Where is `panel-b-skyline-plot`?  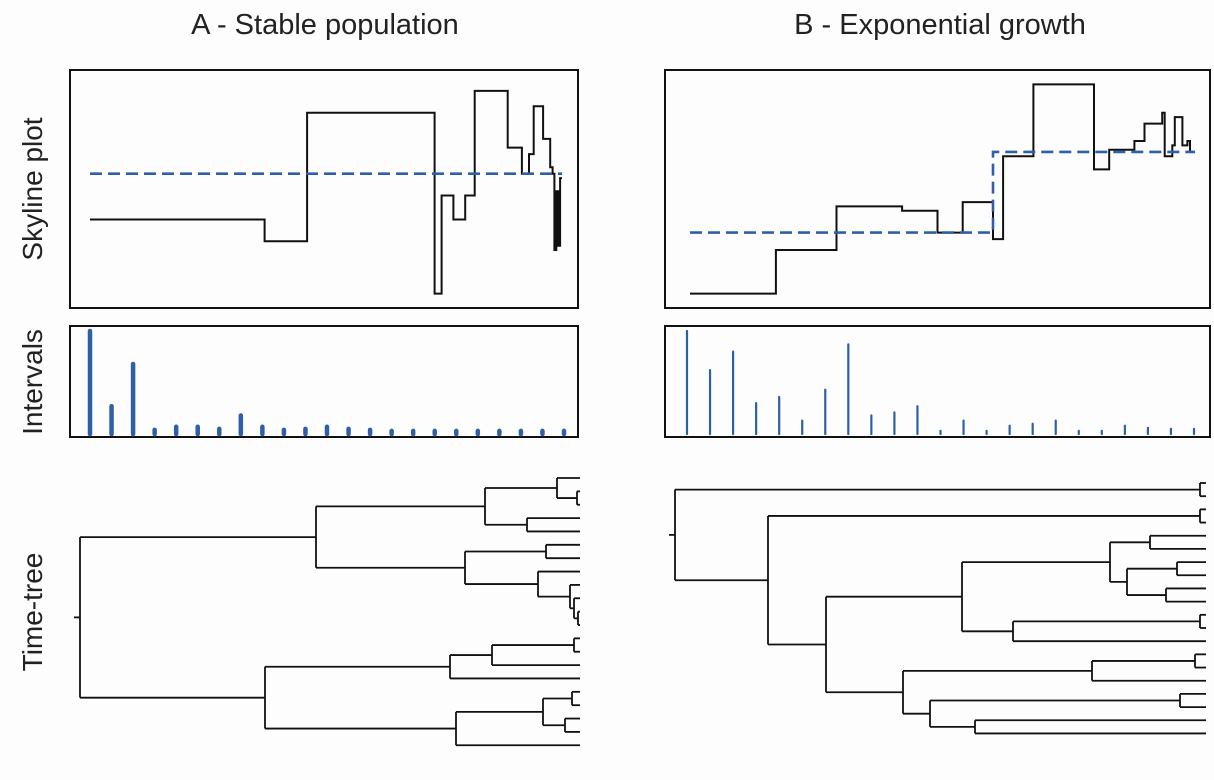 panel-b-skyline-plot is located at coordinates (942, 189).